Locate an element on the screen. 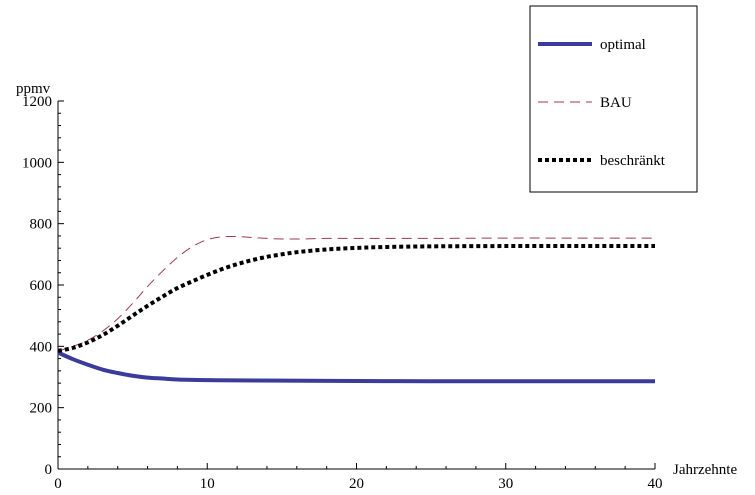  y-tick-label: 800 is located at coordinates (41, 225).